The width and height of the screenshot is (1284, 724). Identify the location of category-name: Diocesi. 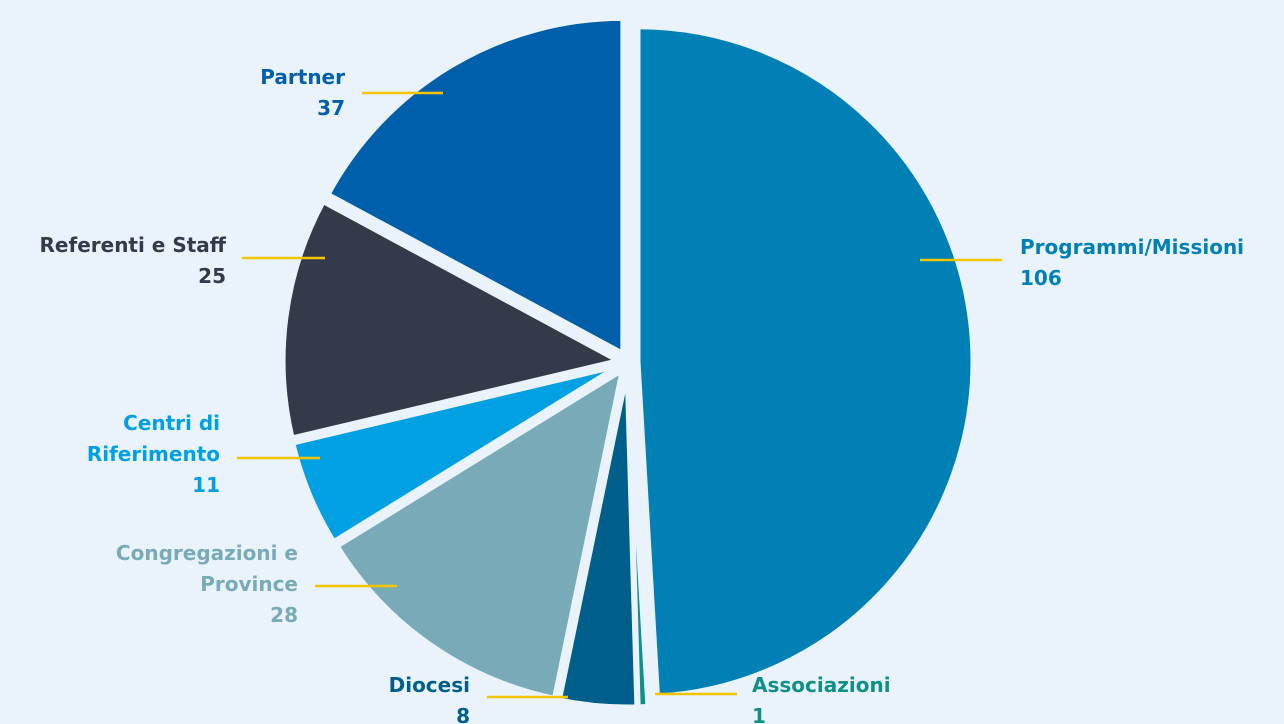
(429, 685).